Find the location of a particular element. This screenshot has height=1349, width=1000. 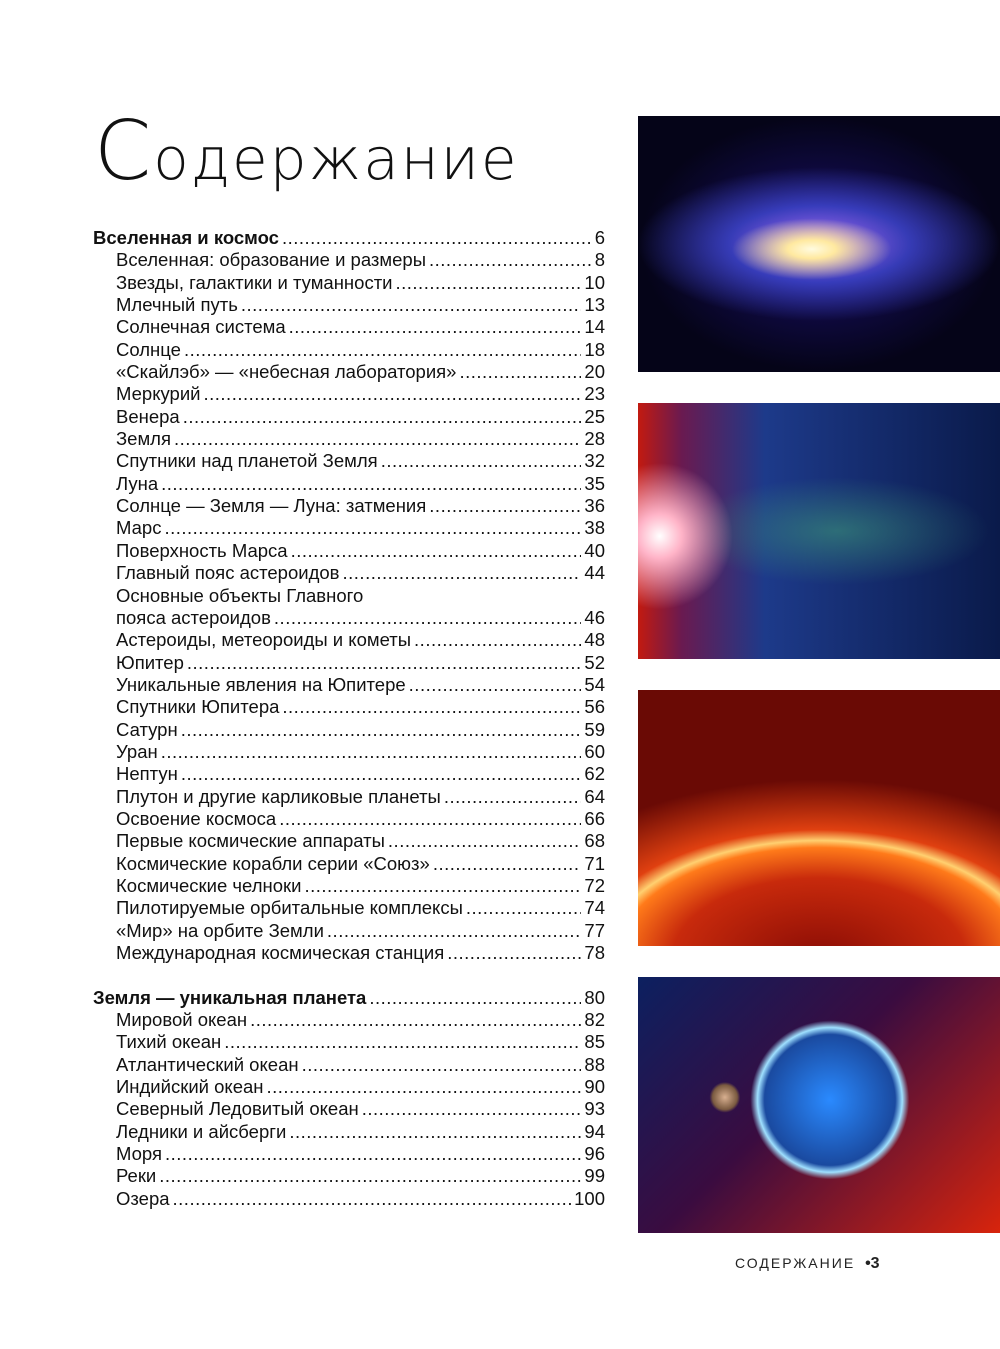

entry-page: 48 is located at coordinates (594, 640).